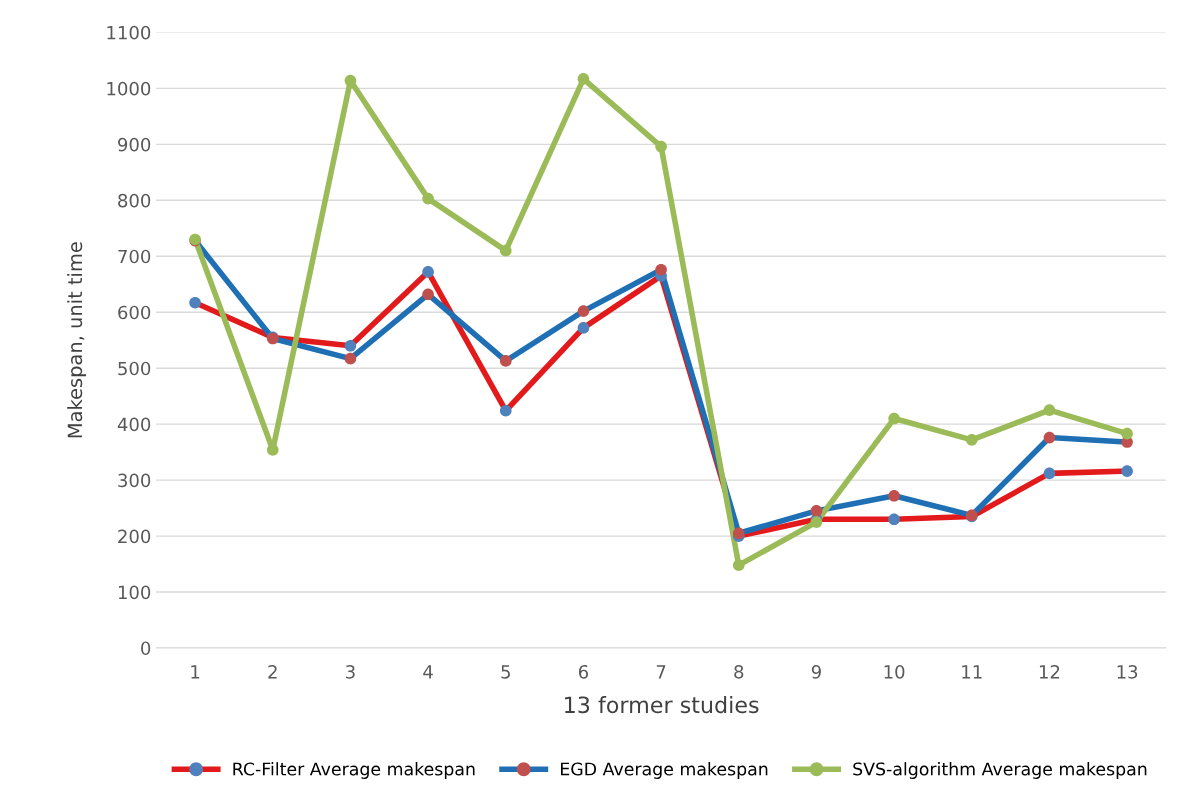 Image resolution: width=1202 pixels, height=810 pixels. Describe the element at coordinates (195, 672) in the screenshot. I see `x-tick-label: 1` at that location.